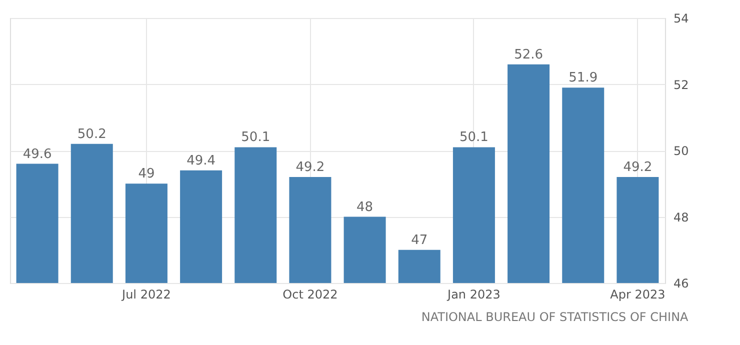 This screenshot has height=345, width=740. Describe the element at coordinates (146, 174) in the screenshot. I see `data-label: 49` at that location.